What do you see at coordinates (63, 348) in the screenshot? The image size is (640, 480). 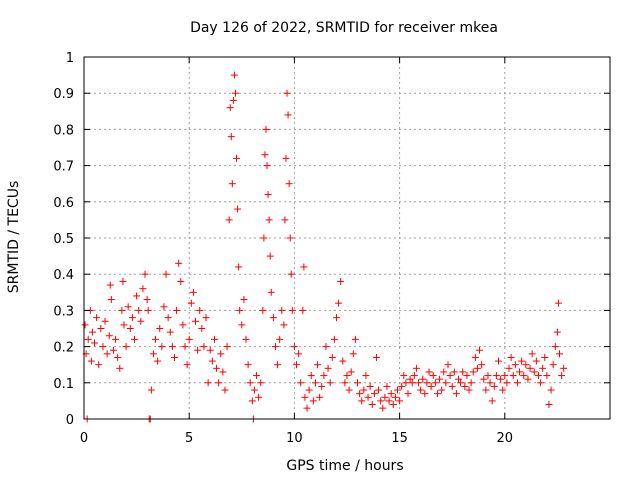 I see `y-tick-label: 0.2` at bounding box center [63, 348].